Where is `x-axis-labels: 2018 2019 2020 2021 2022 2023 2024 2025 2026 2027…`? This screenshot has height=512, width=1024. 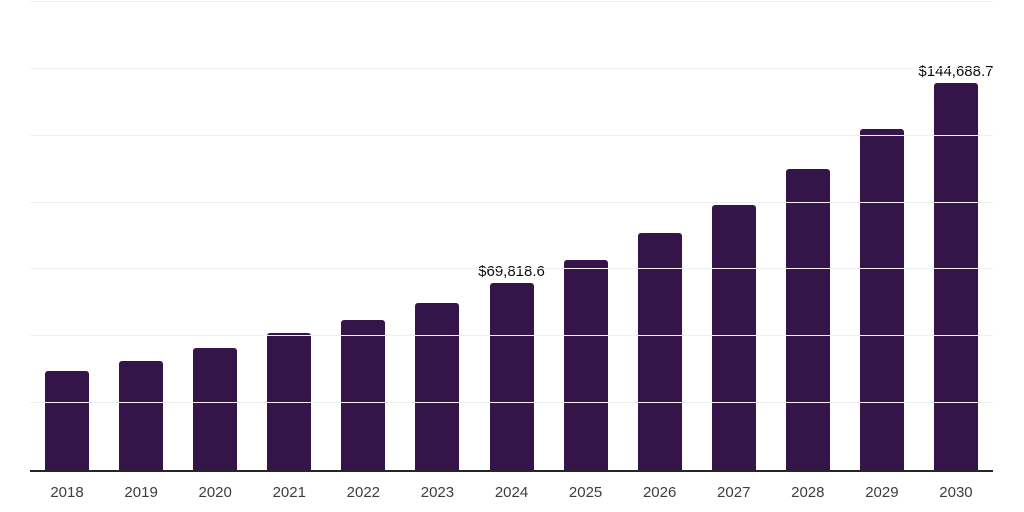 x-axis-labels: 2018 2019 2020 2021 2022 2023 2024 2025 2026 2027… is located at coordinates (511, 493).